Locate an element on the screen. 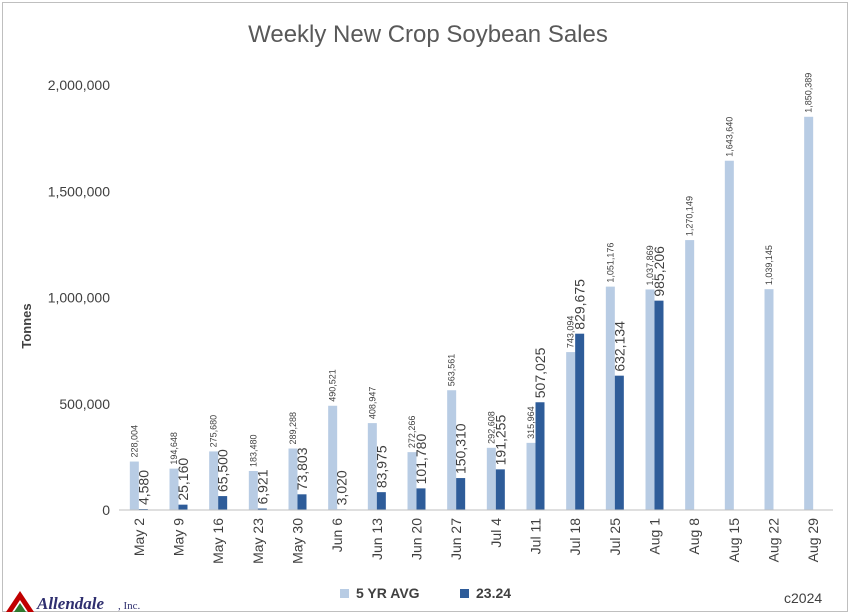  x-tick-label: May 23 is located at coordinates (258, 541).